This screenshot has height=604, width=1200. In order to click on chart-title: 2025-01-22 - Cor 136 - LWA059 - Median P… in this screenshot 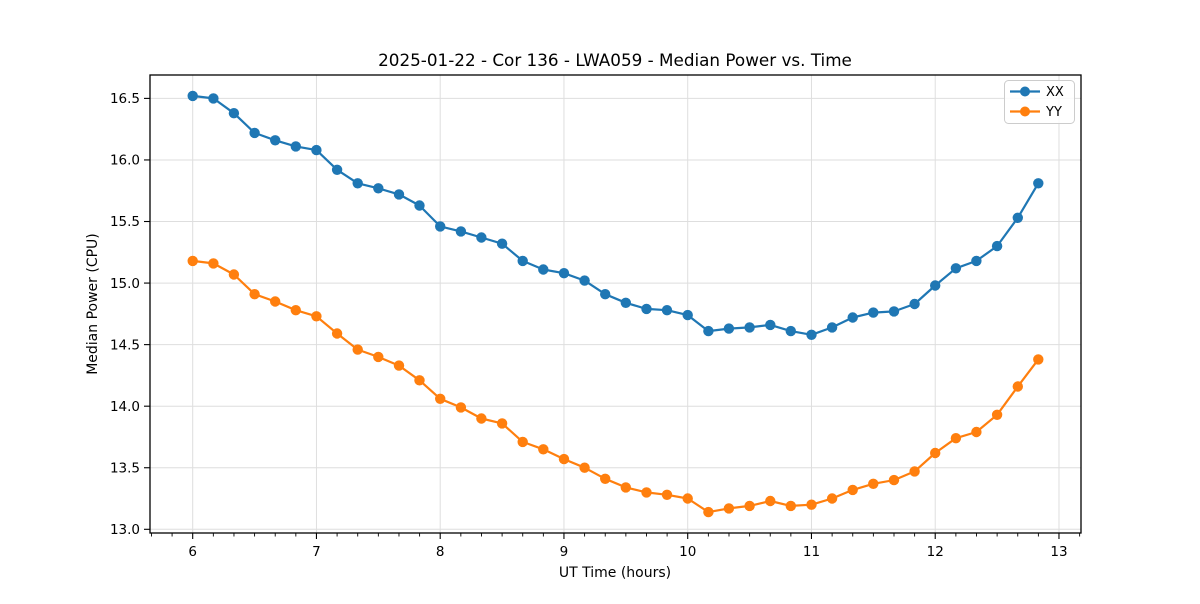, I will do `click(615, 60)`.